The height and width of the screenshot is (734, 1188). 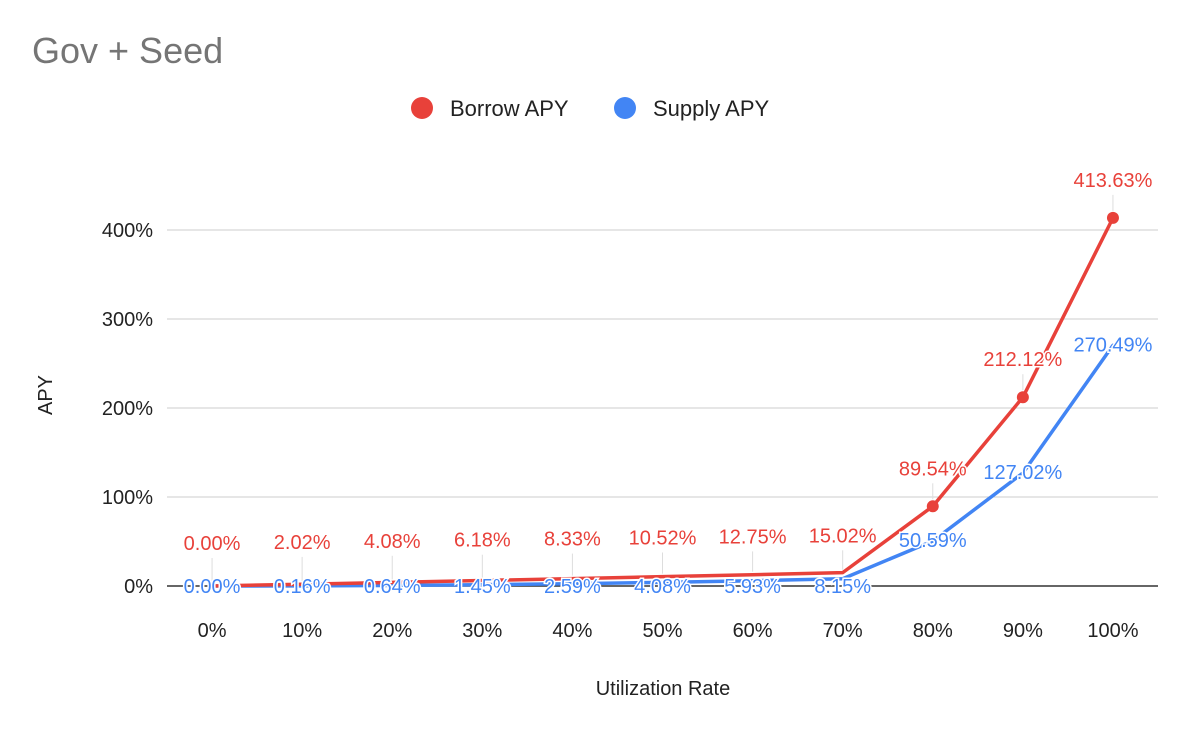 What do you see at coordinates (1112, 181) in the screenshot?
I see `borrow-apy-data-label: 413.63%` at bounding box center [1112, 181].